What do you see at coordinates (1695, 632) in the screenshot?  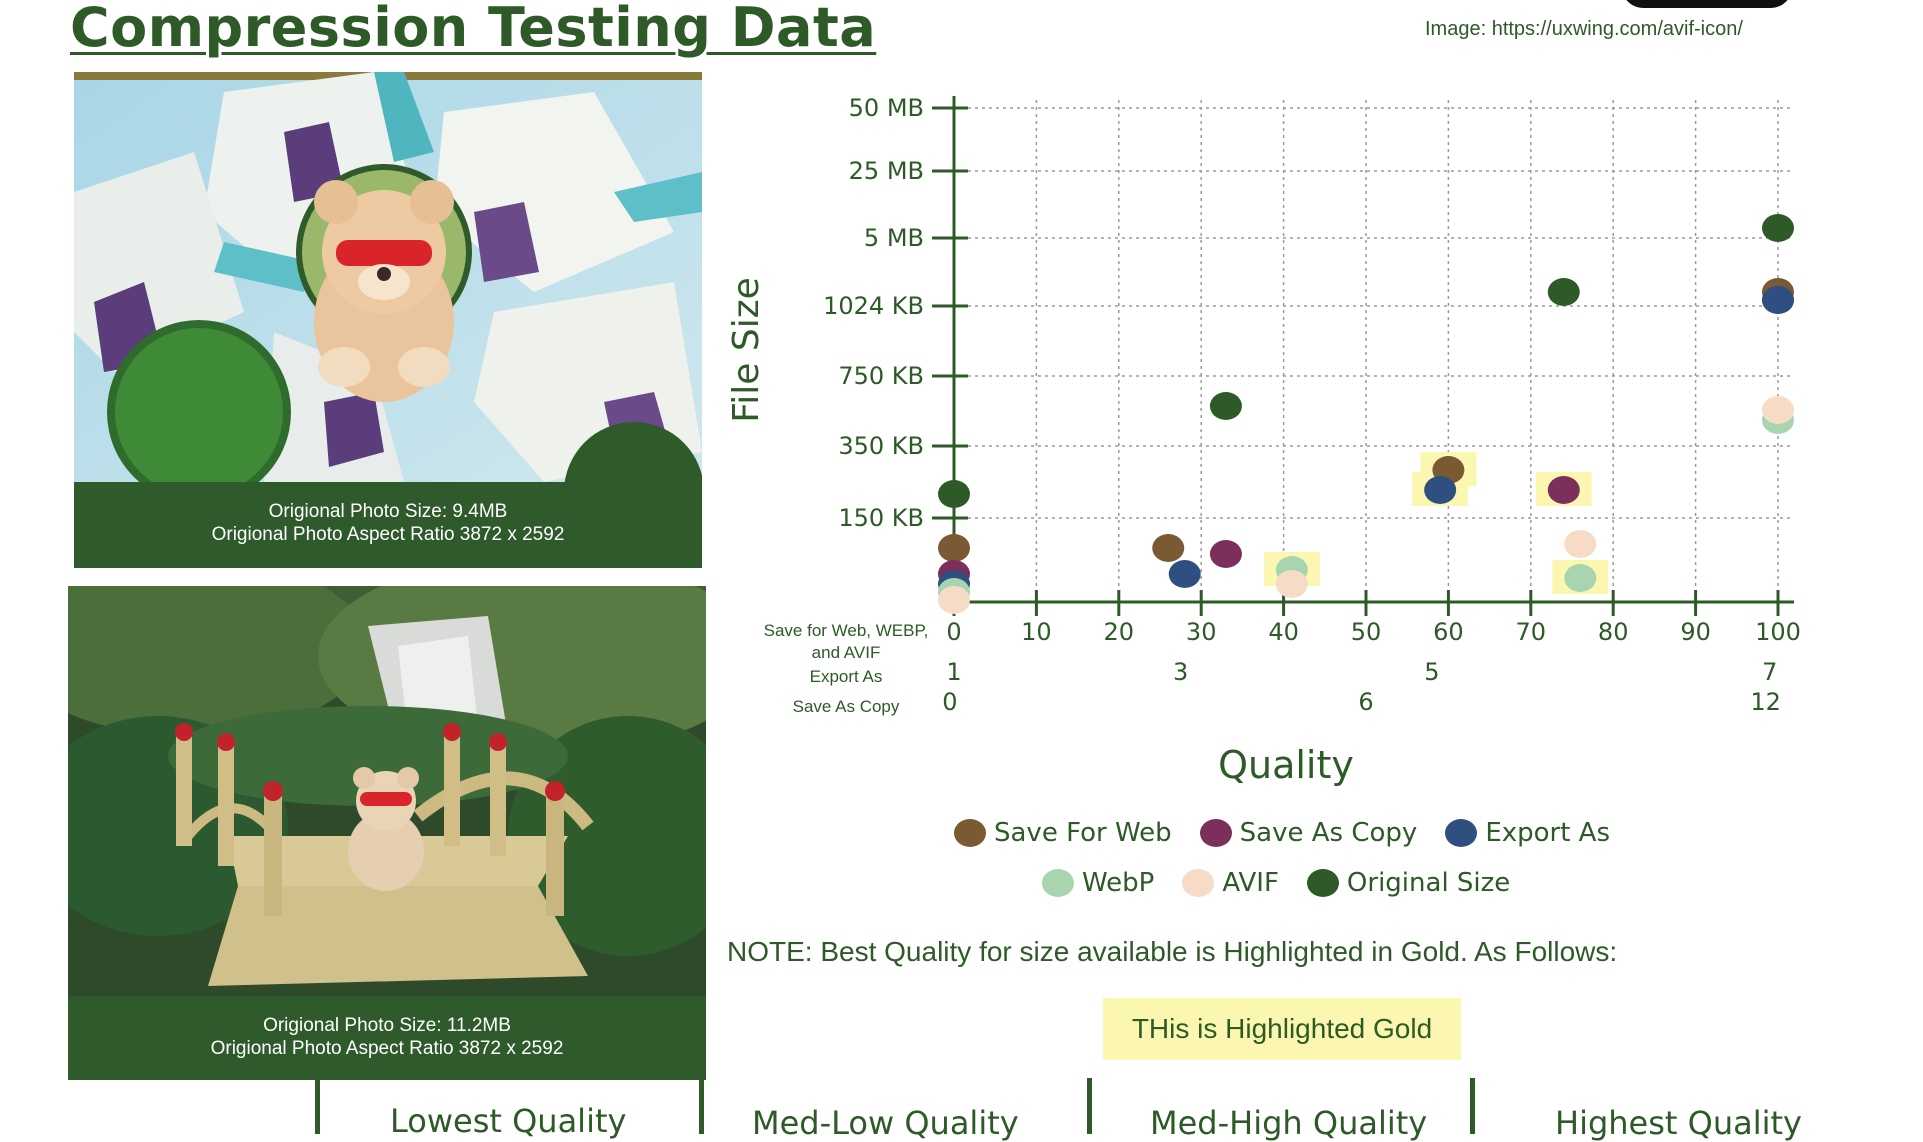 I see `x-tick-label: 90` at bounding box center [1695, 632].